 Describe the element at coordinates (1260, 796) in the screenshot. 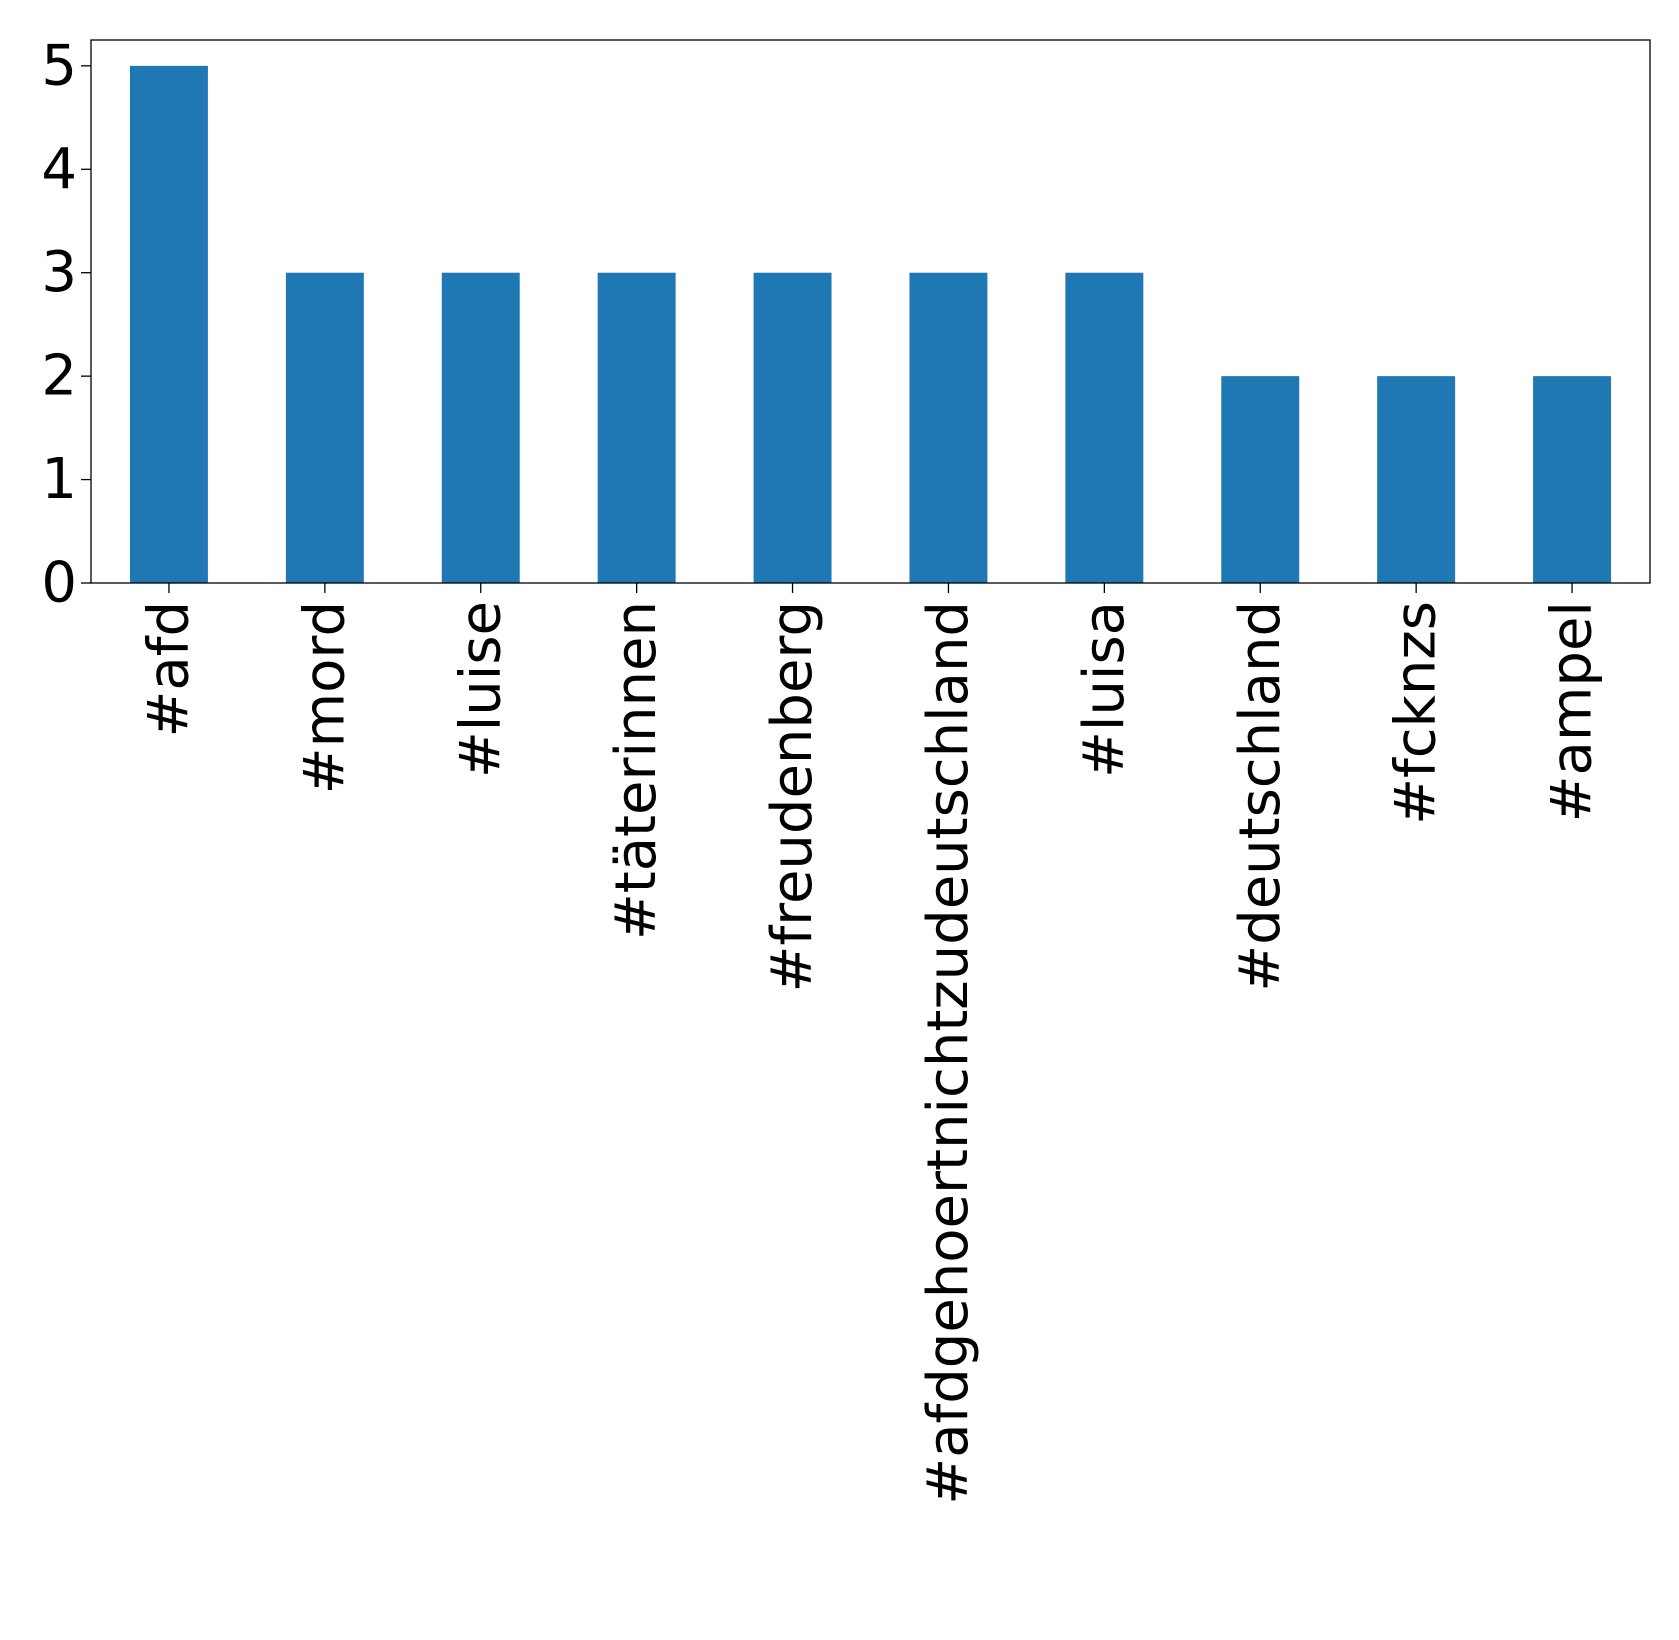

I see `x-tick-label: #deutschland` at that location.